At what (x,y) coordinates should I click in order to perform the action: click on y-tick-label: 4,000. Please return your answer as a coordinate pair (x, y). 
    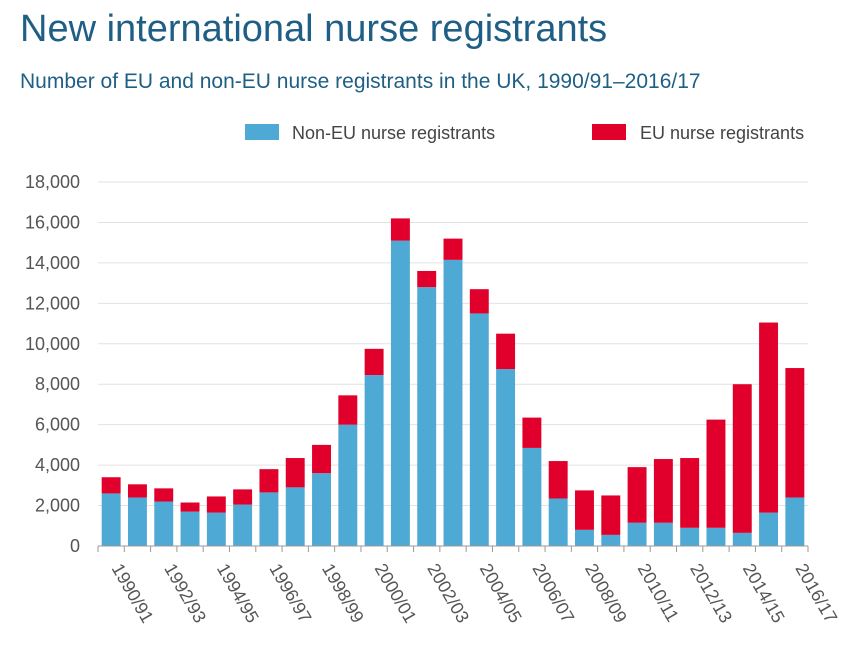
    Looking at the image, I should click on (57, 465).